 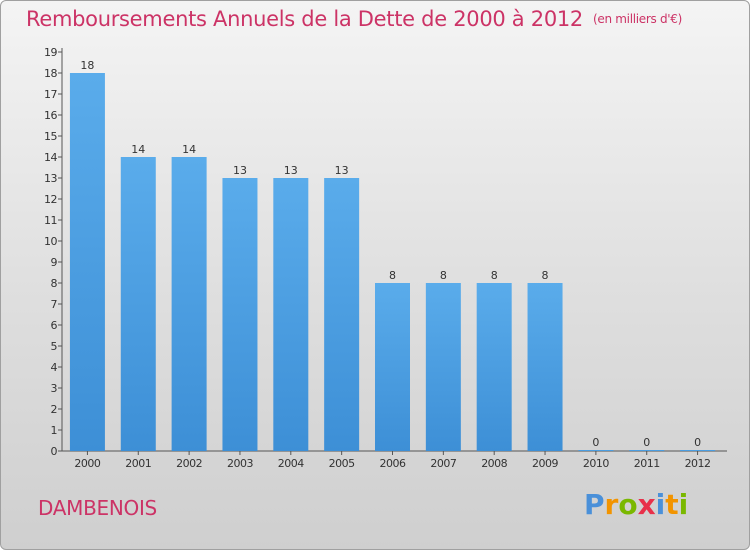 What do you see at coordinates (54, 262) in the screenshot?
I see `y-tick-label: 9` at bounding box center [54, 262].